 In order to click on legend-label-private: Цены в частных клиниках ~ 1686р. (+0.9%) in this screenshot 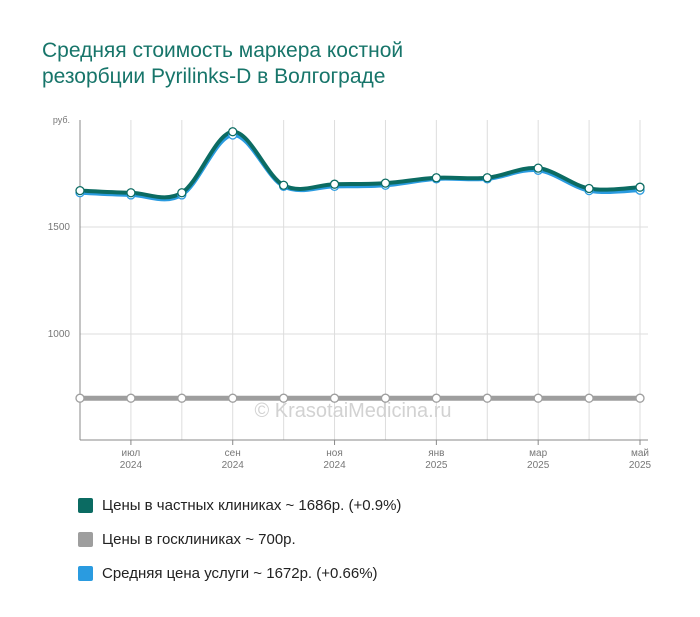, I will do `click(252, 505)`.